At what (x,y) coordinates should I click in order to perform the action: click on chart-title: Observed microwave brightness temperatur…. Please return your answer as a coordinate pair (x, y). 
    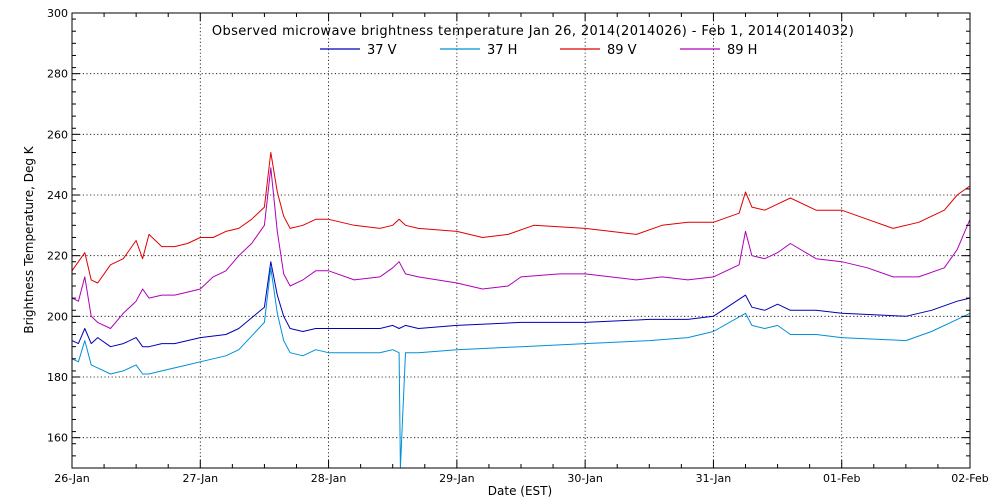
    Looking at the image, I should click on (533, 31).